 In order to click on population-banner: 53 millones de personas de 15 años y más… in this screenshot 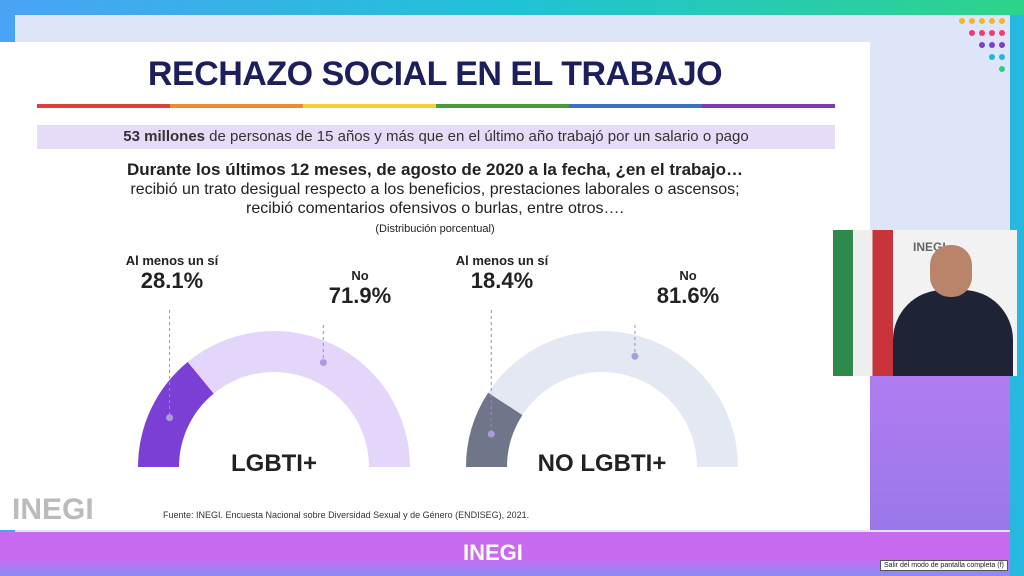, I will do `click(436, 137)`.